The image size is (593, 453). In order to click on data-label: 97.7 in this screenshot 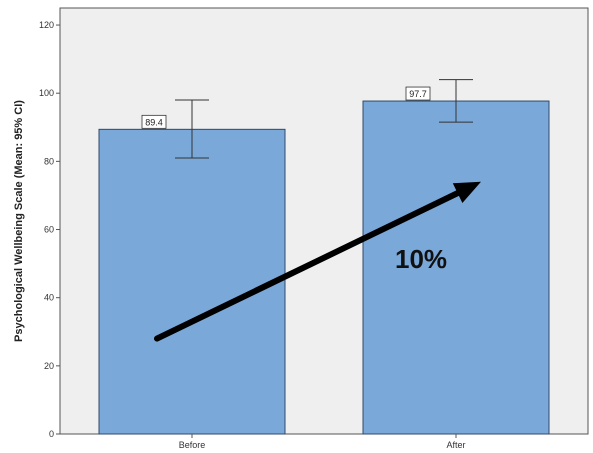, I will do `click(418, 94)`.